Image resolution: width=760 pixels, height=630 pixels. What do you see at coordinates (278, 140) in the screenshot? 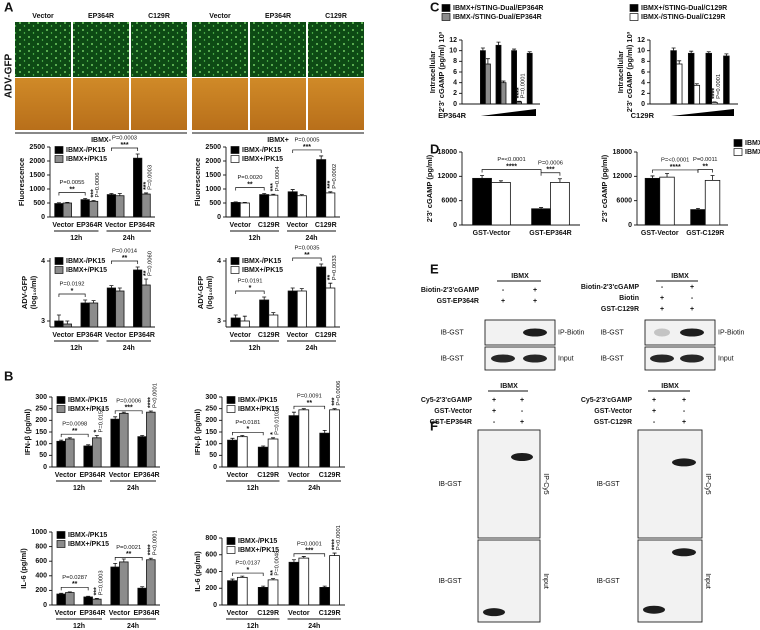
I see `image-group-label: IBMX+` at bounding box center [278, 140].